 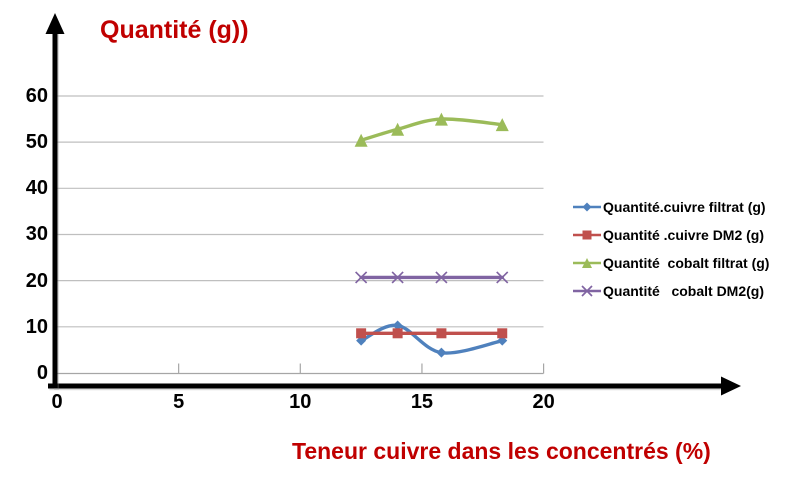 I want to click on legend-item-cuivre-dm2: Quantité .cuivre DM2 (g), so click(x=670, y=235).